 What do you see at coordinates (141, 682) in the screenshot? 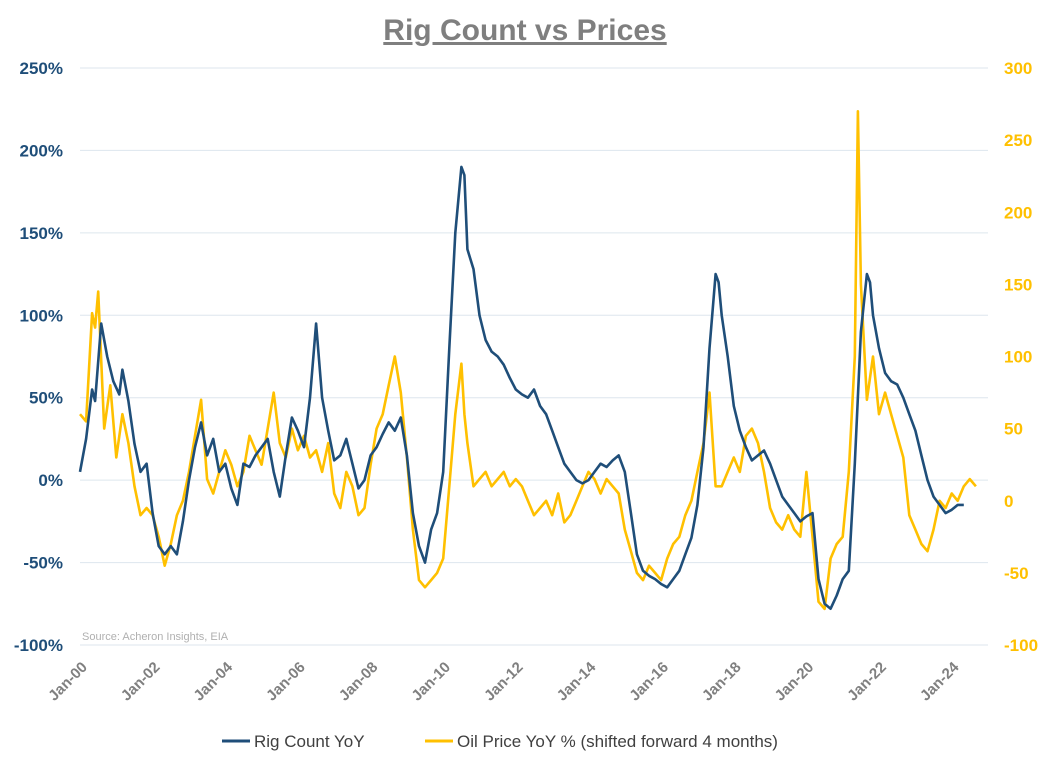
I see `x-tick-label: Jan-02` at bounding box center [141, 682].